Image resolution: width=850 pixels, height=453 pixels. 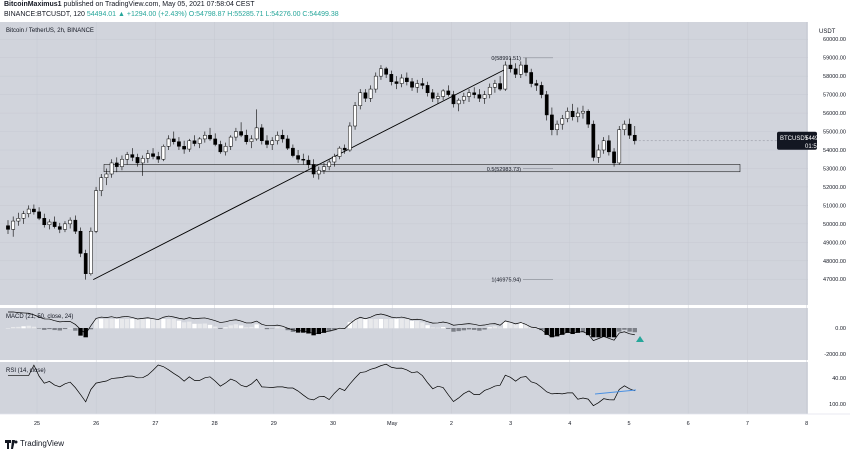 What do you see at coordinates (834, 114) in the screenshot?
I see `price-tick-label: 56000.00` at bounding box center [834, 114].